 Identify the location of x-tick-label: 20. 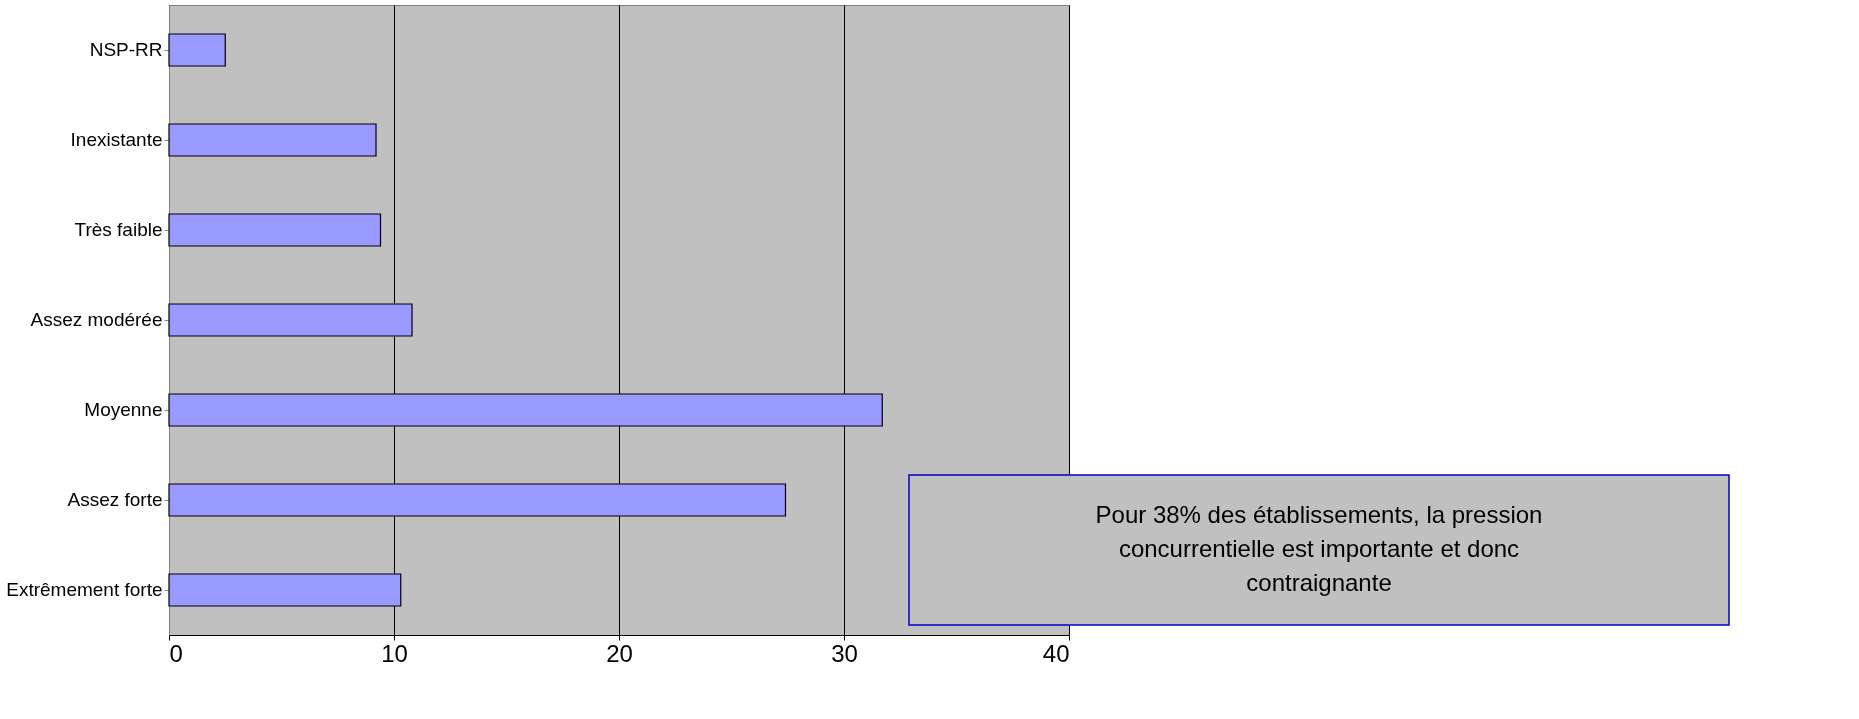
(619, 653).